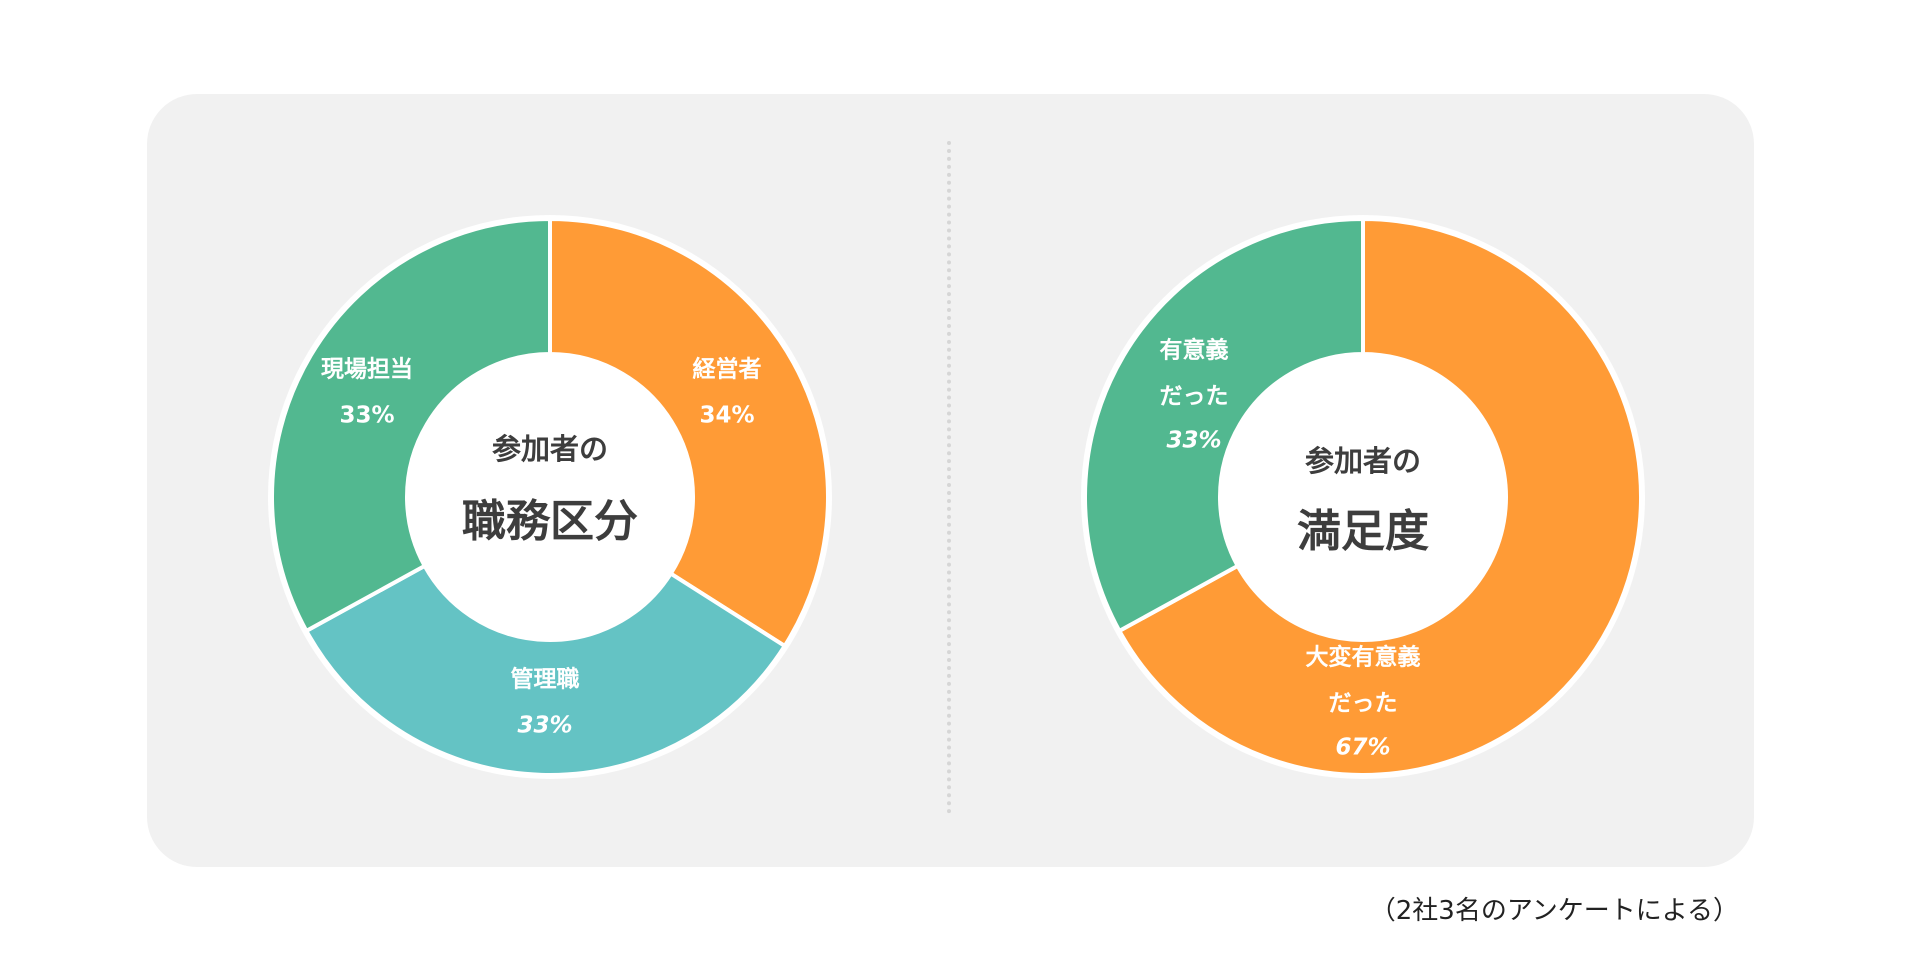 The image size is (1920, 960). Describe the element at coordinates (1194, 350) in the screenshot. I see `slice-label: 有意義` at that location.